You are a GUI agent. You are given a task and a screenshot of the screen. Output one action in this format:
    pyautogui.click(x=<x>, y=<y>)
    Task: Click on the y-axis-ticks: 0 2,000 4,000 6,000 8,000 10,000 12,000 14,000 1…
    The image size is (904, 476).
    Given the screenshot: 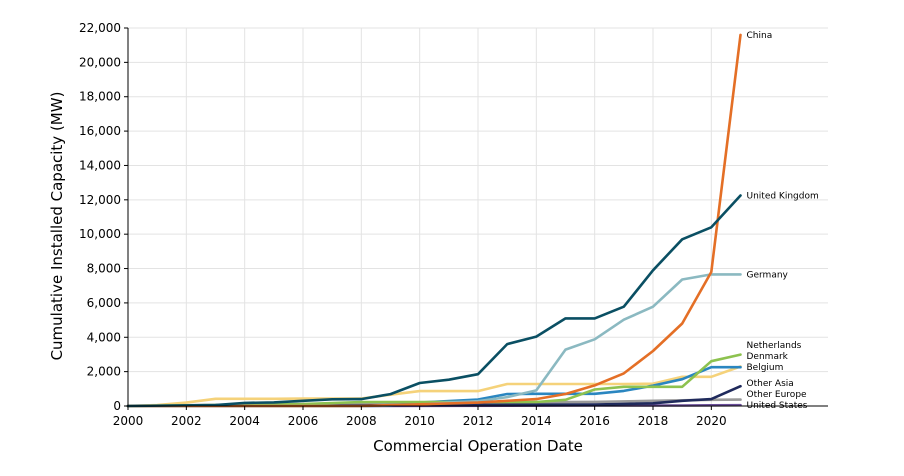 What is the action you would take?
    pyautogui.click(x=103, y=217)
    